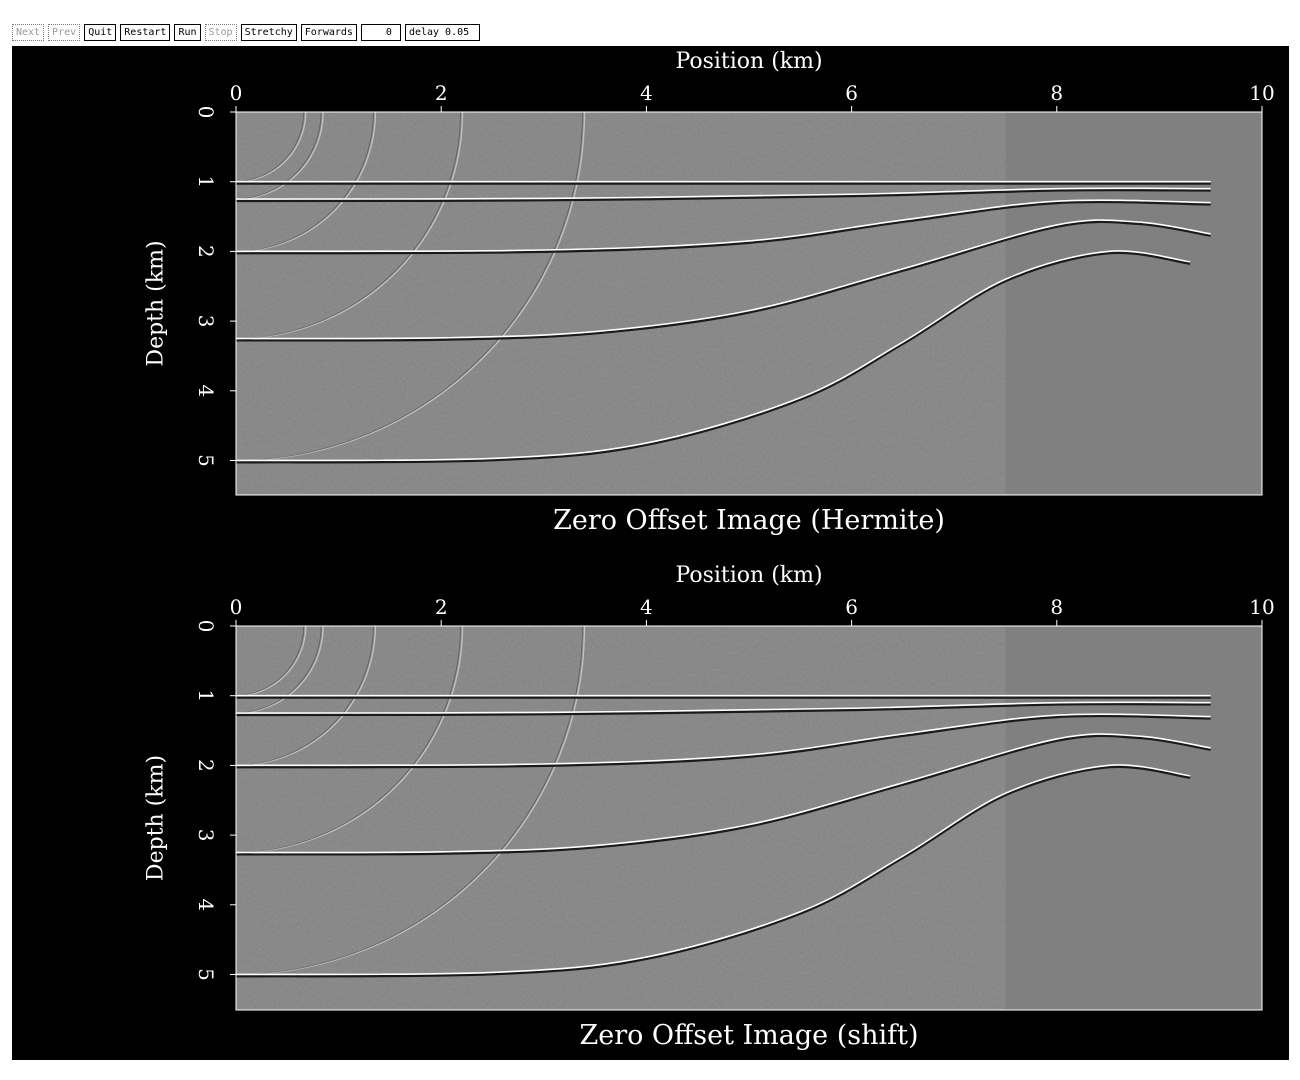 This screenshot has height=1080, width=1300. Describe the element at coordinates (187, 32) in the screenshot. I see `run-button: Run` at that location.